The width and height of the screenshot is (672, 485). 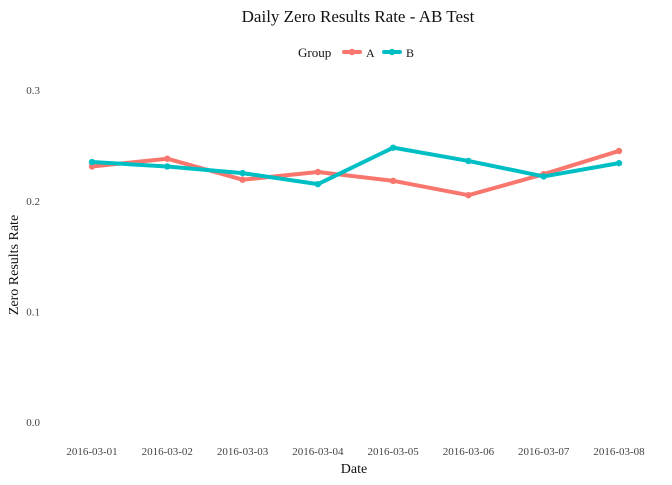 What do you see at coordinates (243, 452) in the screenshot?
I see `x-tick-label: 2016-03-03` at bounding box center [243, 452].